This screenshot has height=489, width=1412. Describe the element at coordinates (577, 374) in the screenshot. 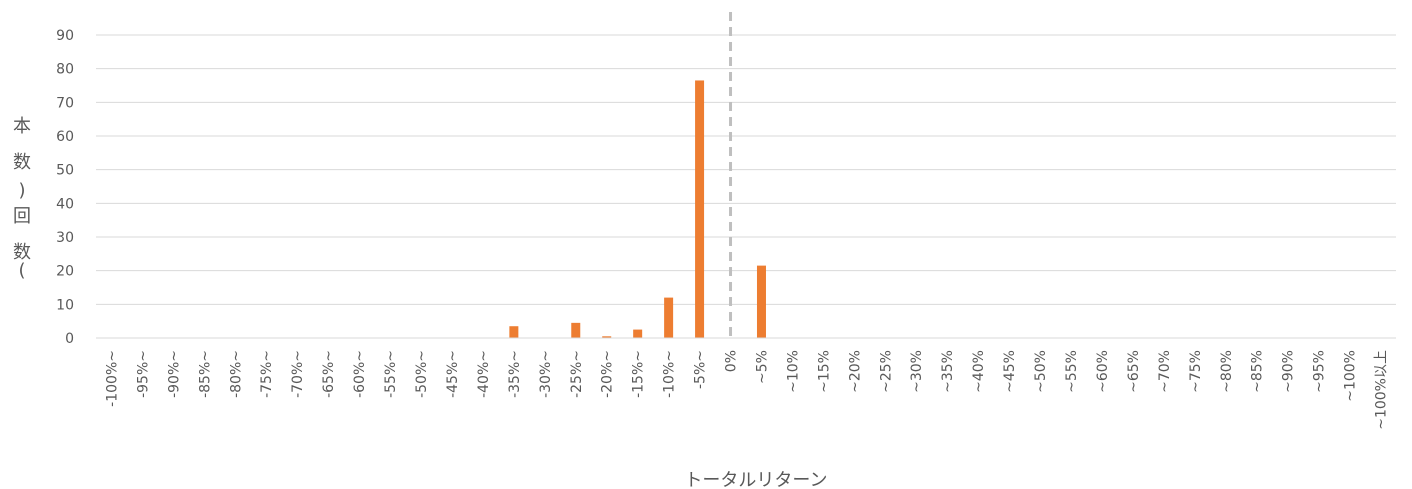

I see `x-tick-label: -25%~` at that location.